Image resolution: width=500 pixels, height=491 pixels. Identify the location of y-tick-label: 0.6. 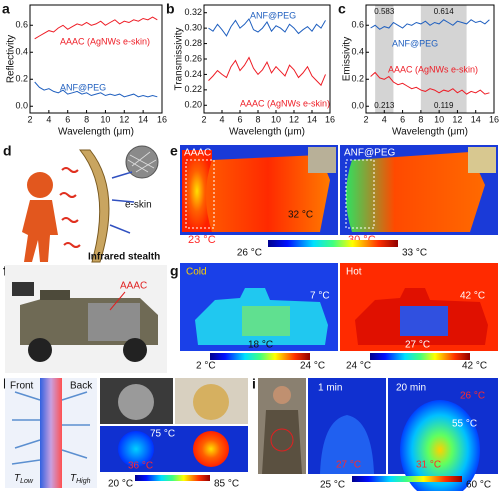
(21, 25).